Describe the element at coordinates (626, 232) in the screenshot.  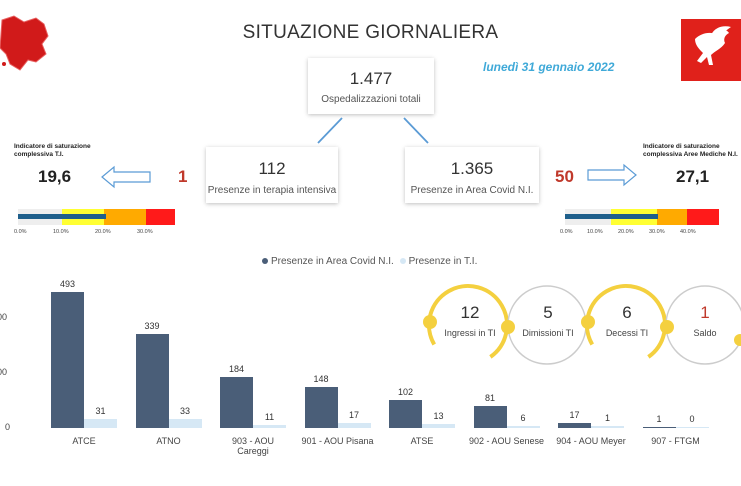
I see `right-gauge-tick: 20.0%` at that location.